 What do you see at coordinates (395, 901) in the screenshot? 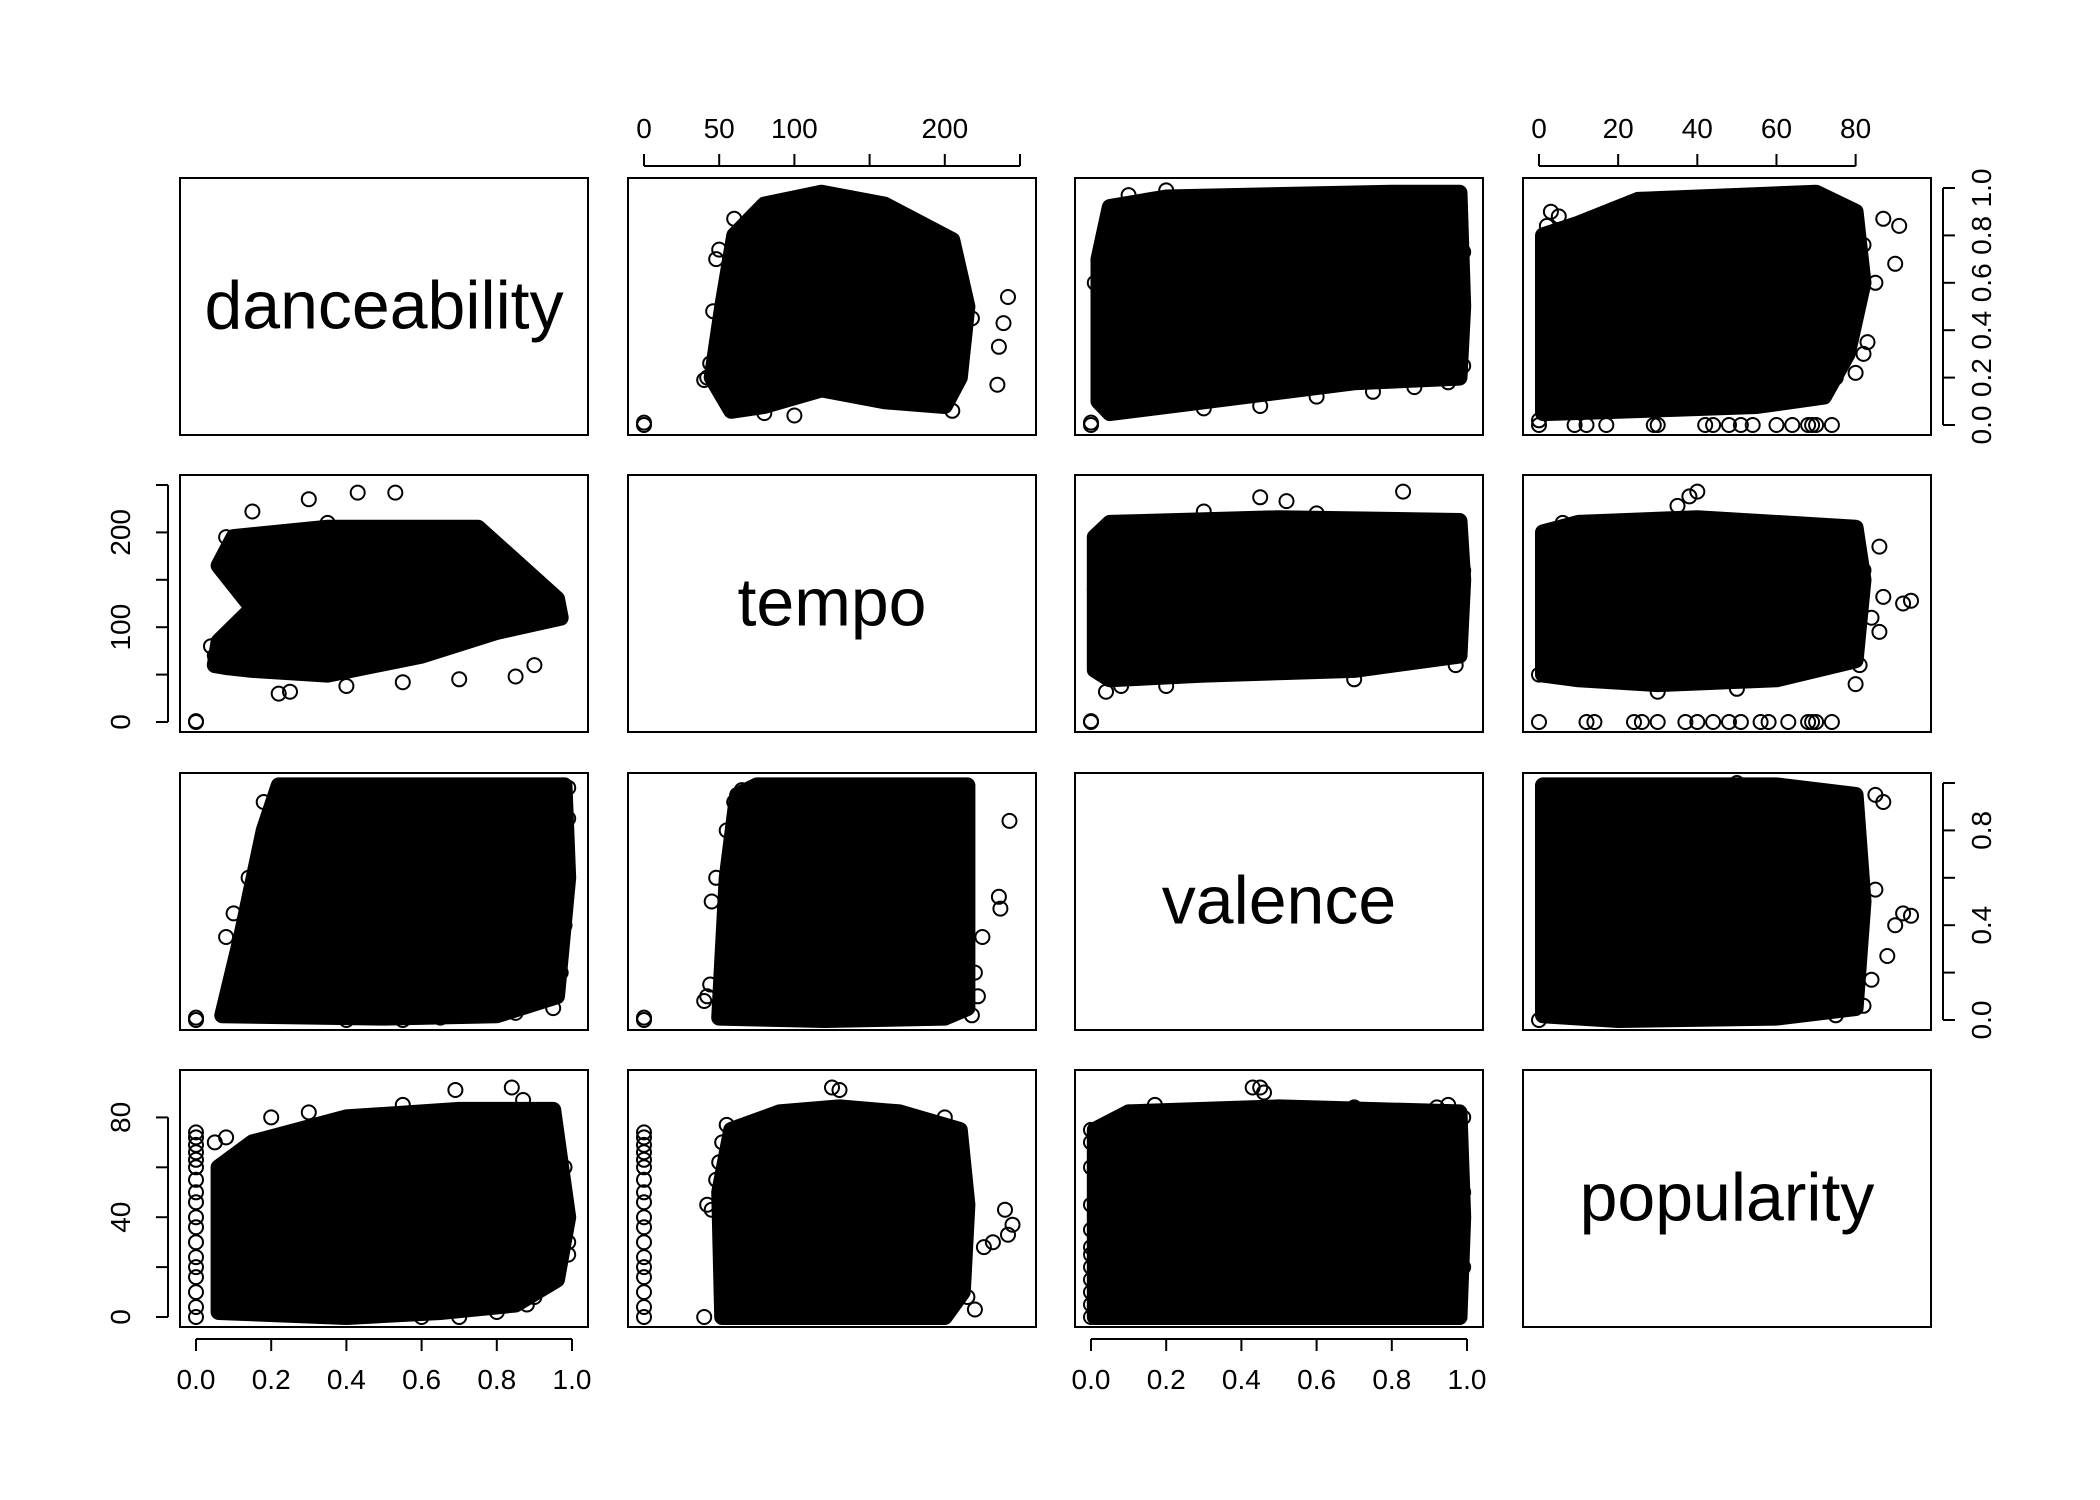
I see `dense-points-valence-vs-danceability` at bounding box center [395, 901].